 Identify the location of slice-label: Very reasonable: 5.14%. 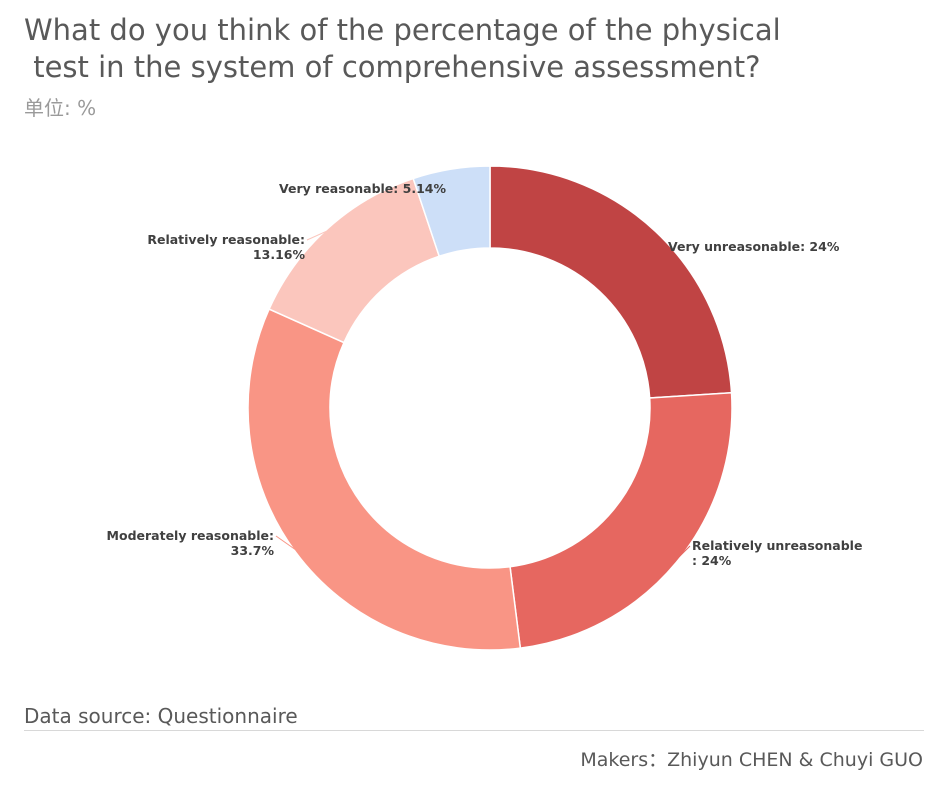
(362, 188).